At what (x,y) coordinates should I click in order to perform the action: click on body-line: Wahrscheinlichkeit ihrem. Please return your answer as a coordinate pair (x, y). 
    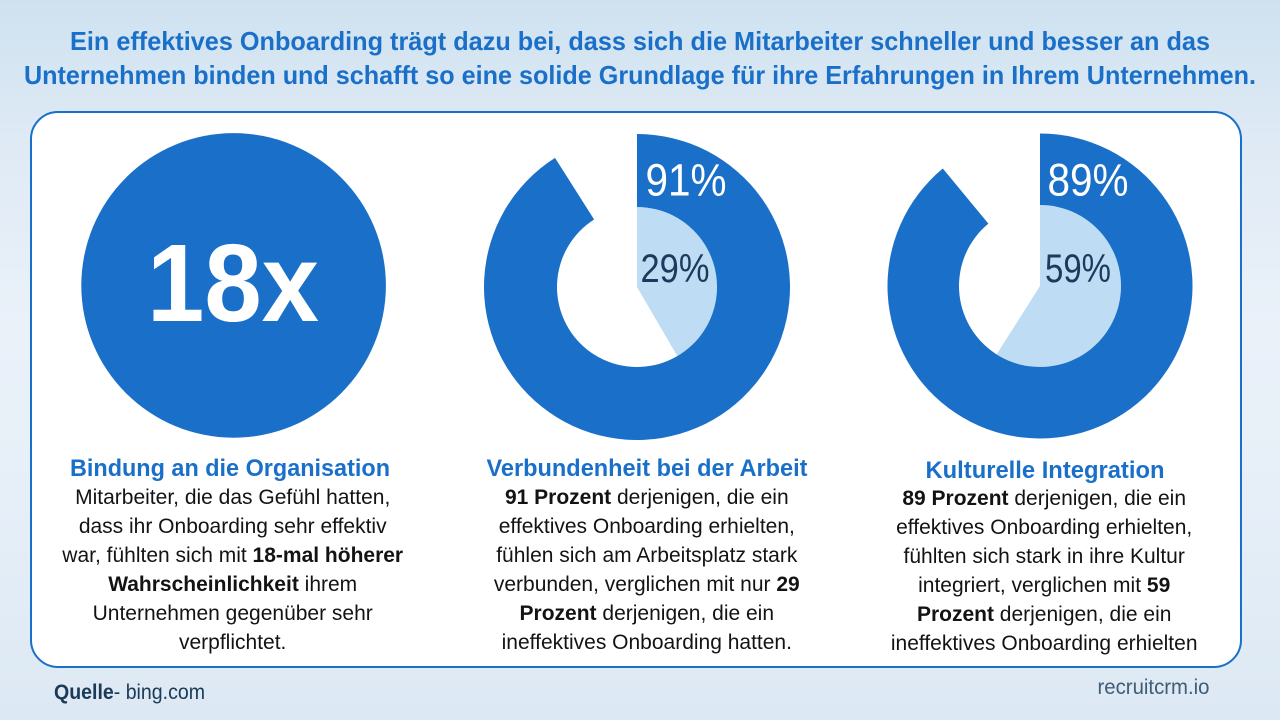
    Looking at the image, I should click on (233, 584).